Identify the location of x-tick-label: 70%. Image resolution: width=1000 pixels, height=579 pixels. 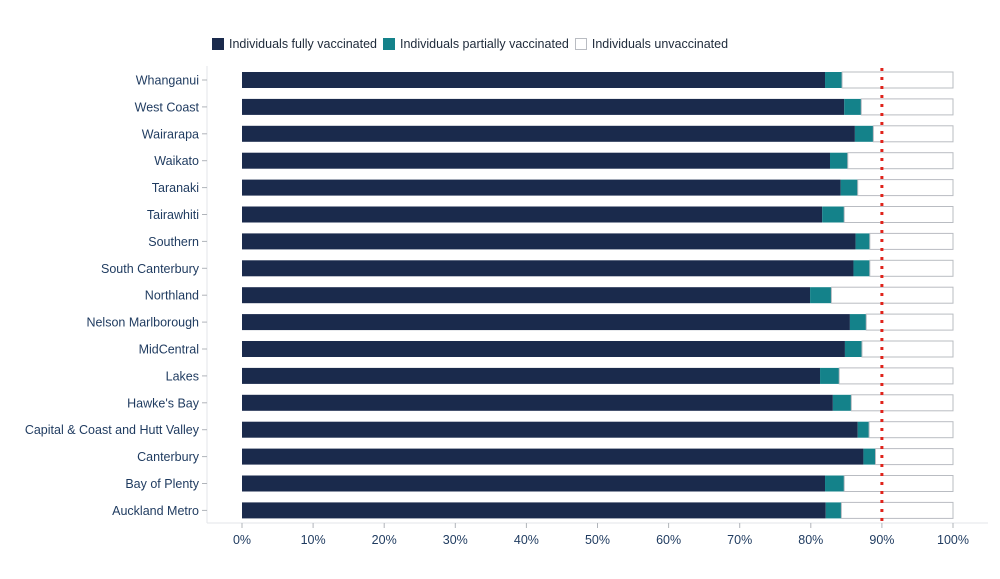
(739, 540).